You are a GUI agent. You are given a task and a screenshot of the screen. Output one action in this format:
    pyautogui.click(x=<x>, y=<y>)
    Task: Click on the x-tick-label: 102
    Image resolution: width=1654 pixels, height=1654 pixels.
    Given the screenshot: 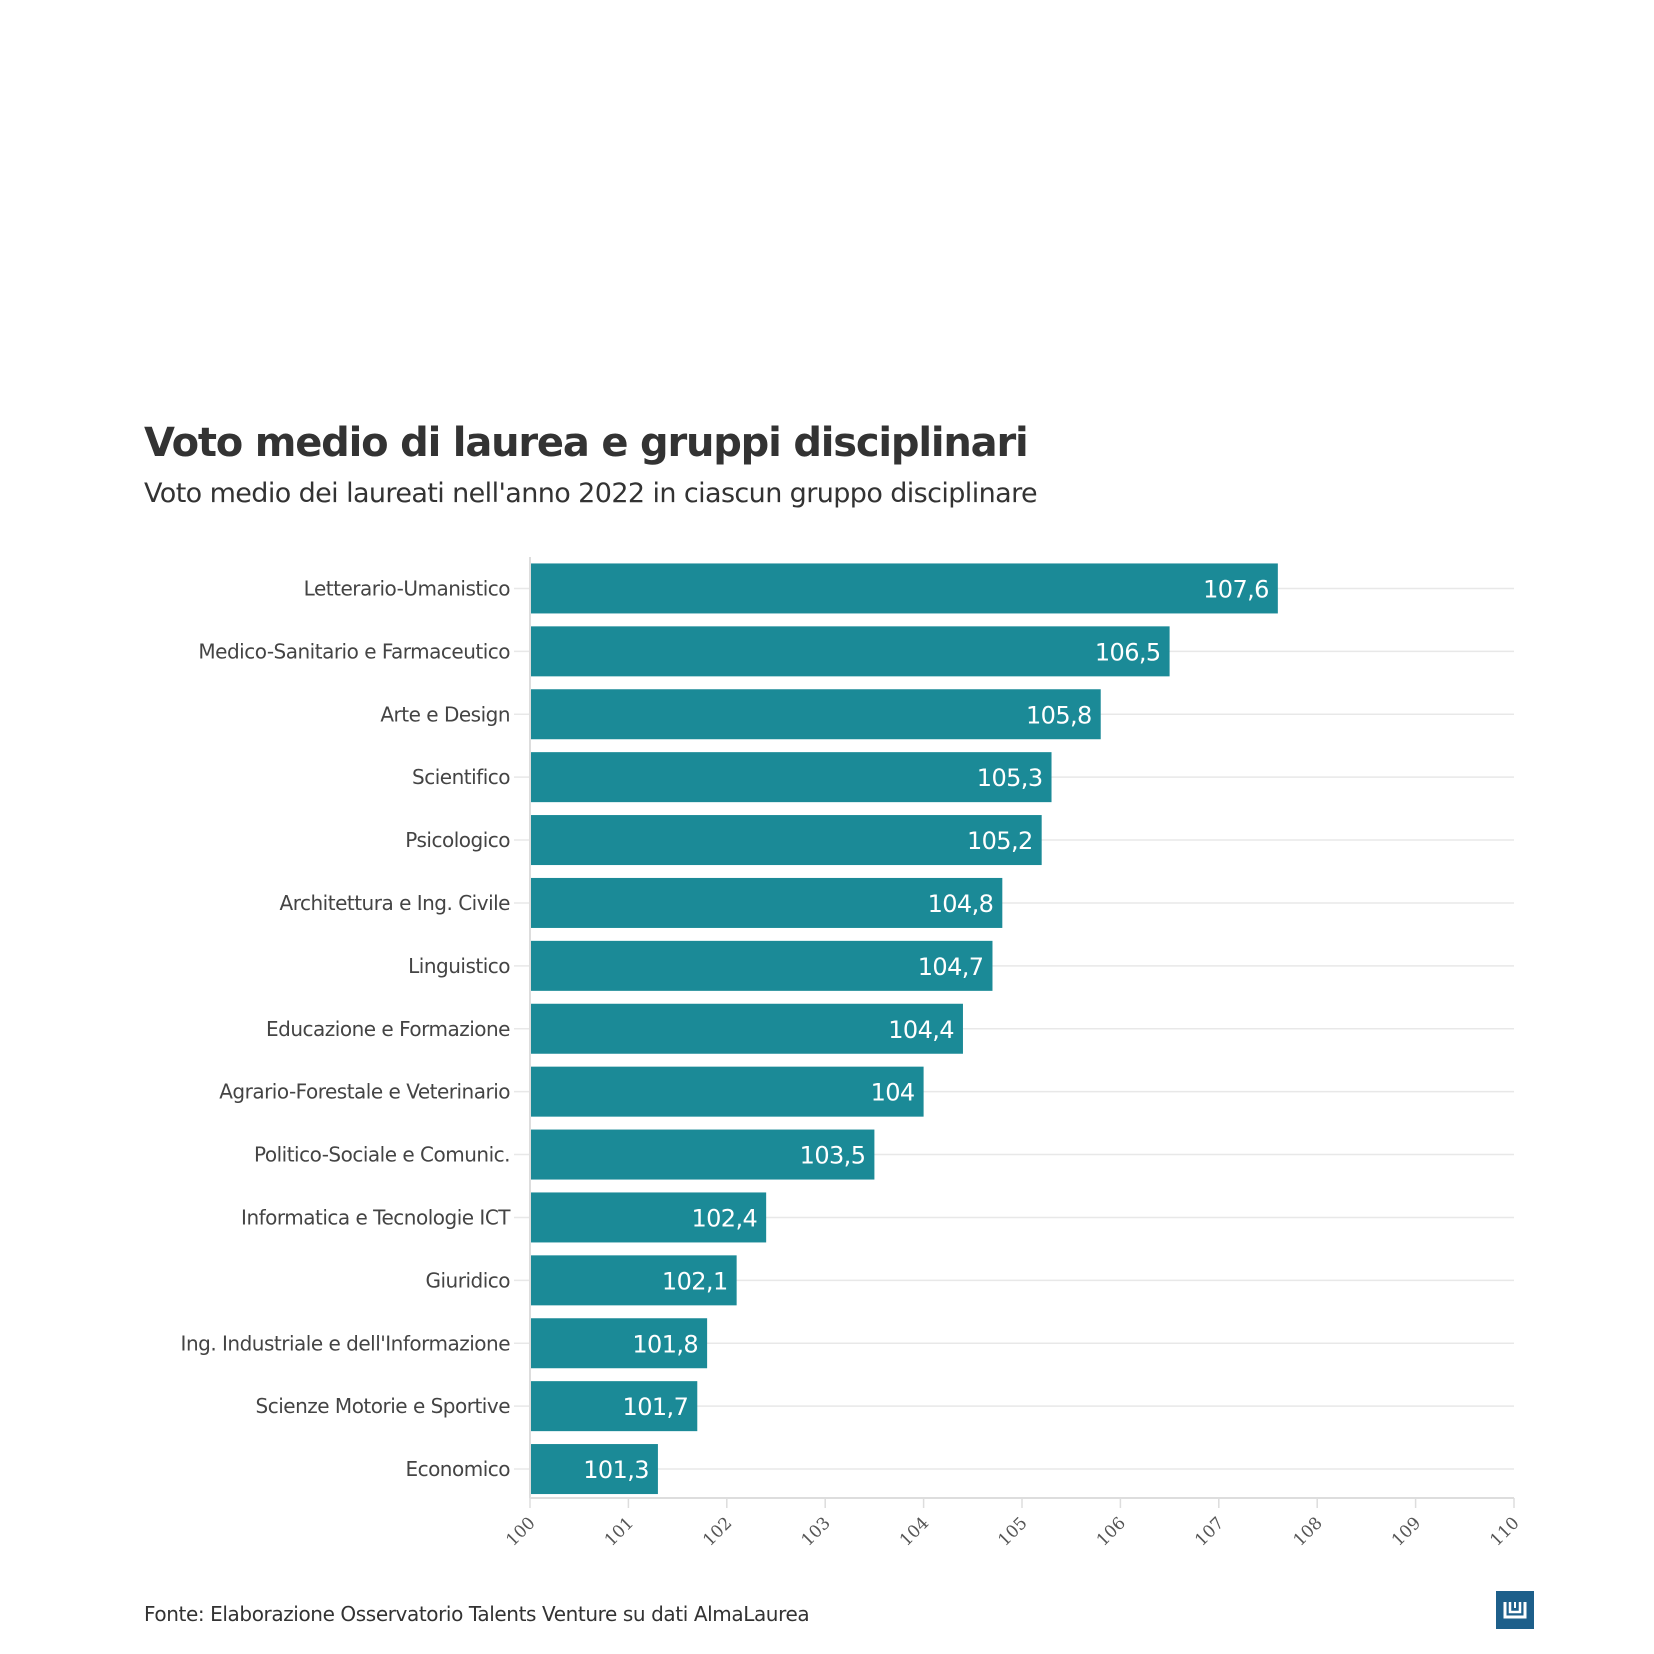 What is the action you would take?
    pyautogui.click(x=717, y=1531)
    